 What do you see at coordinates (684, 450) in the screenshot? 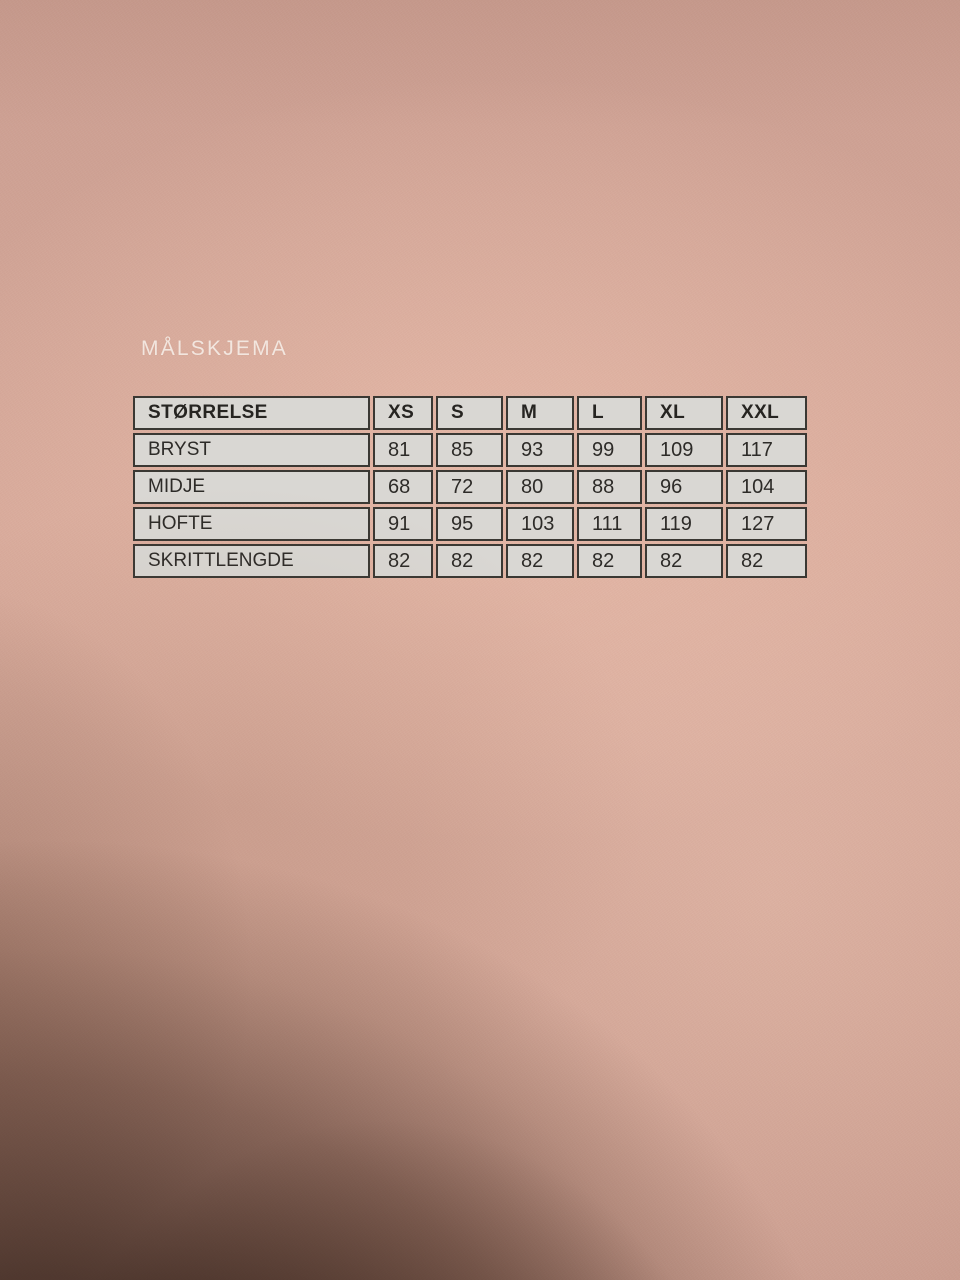
I see `size-value-cell: 109` at bounding box center [684, 450].